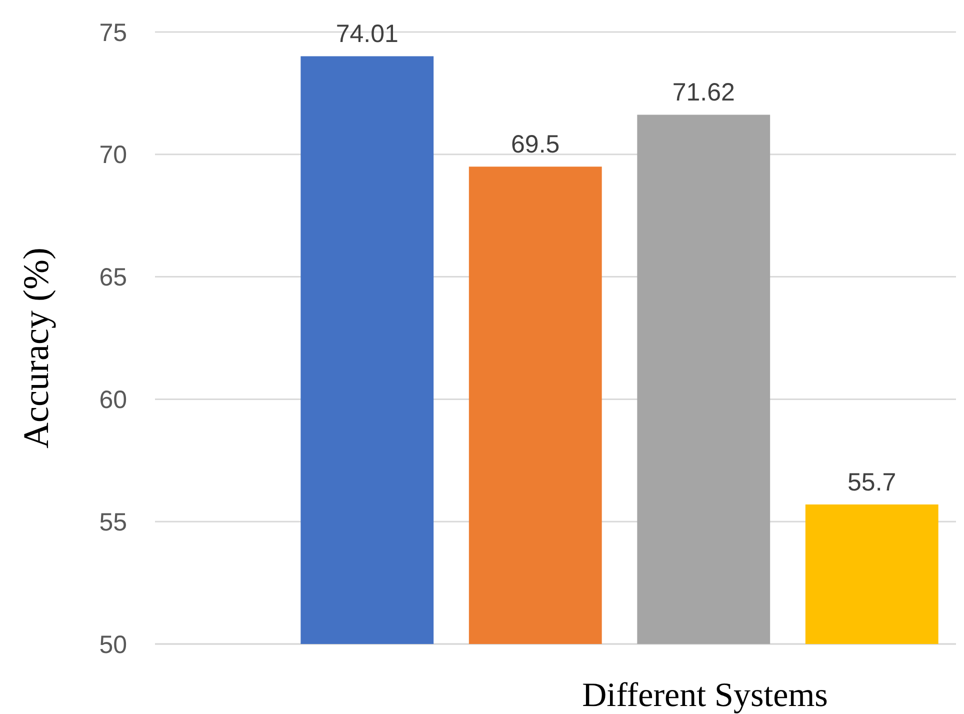 The height and width of the screenshot is (714, 964). I want to click on data-label: 74.01, so click(367, 34).